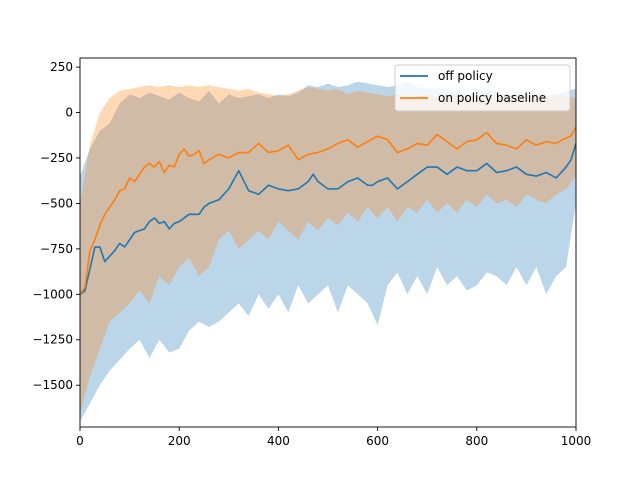  Describe the element at coordinates (80, 441) in the screenshot. I see `x-tick-label: 0` at that location.